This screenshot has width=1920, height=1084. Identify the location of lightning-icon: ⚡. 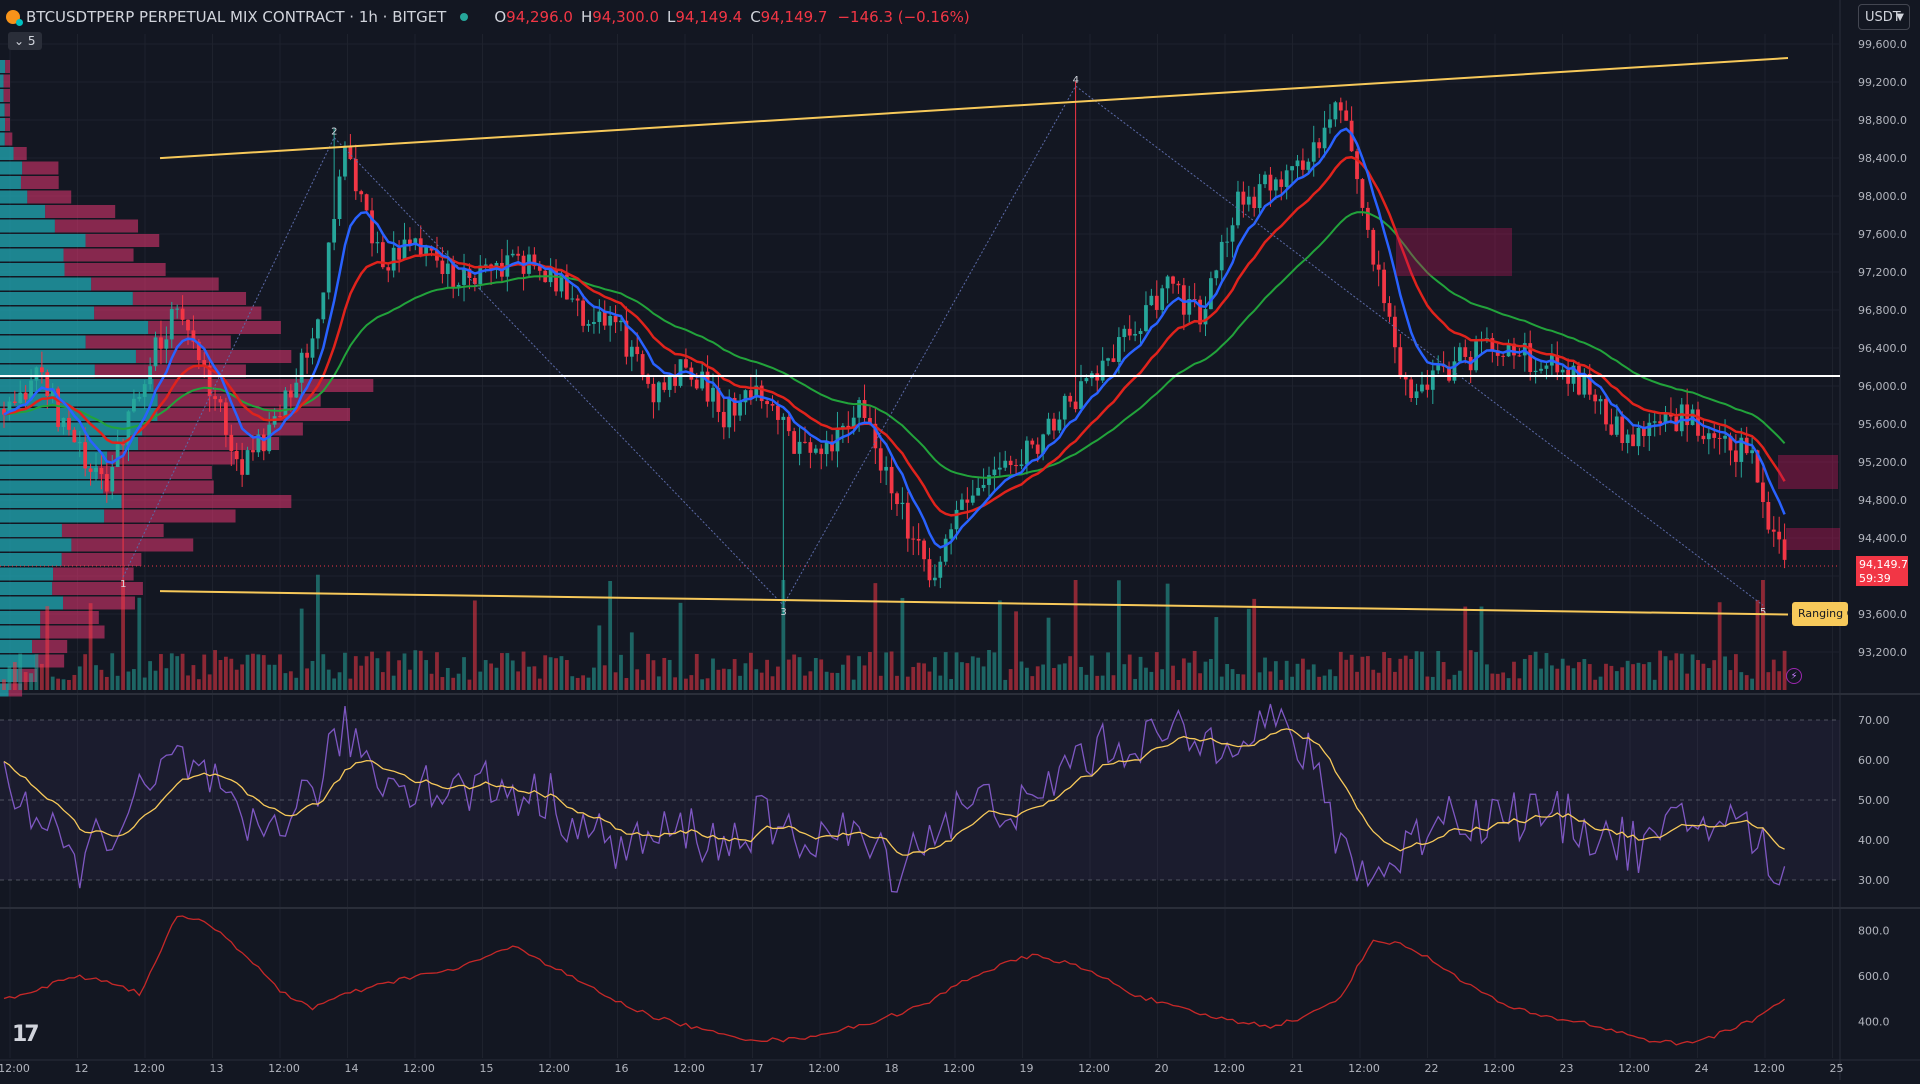
(1794, 676).